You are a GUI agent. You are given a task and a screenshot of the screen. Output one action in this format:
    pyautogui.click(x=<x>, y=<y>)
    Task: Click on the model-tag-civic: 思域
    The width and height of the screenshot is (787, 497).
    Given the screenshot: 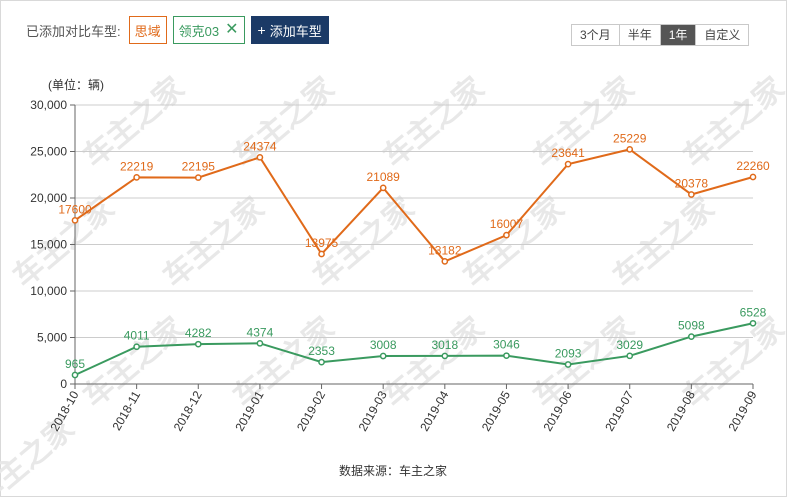 What is the action you would take?
    pyautogui.click(x=147, y=30)
    